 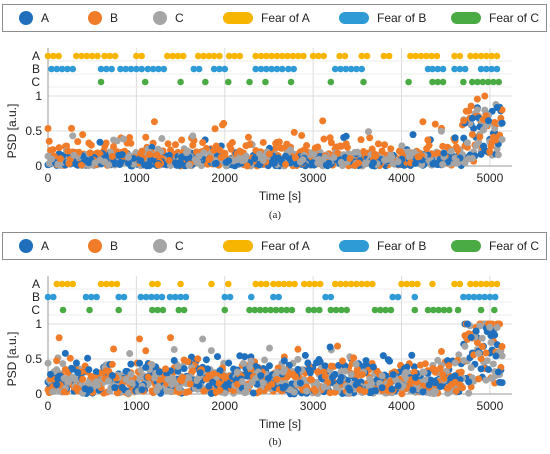 What do you see at coordinates (38, 96) in the screenshot?
I see `y-tick-label: 1` at bounding box center [38, 96].